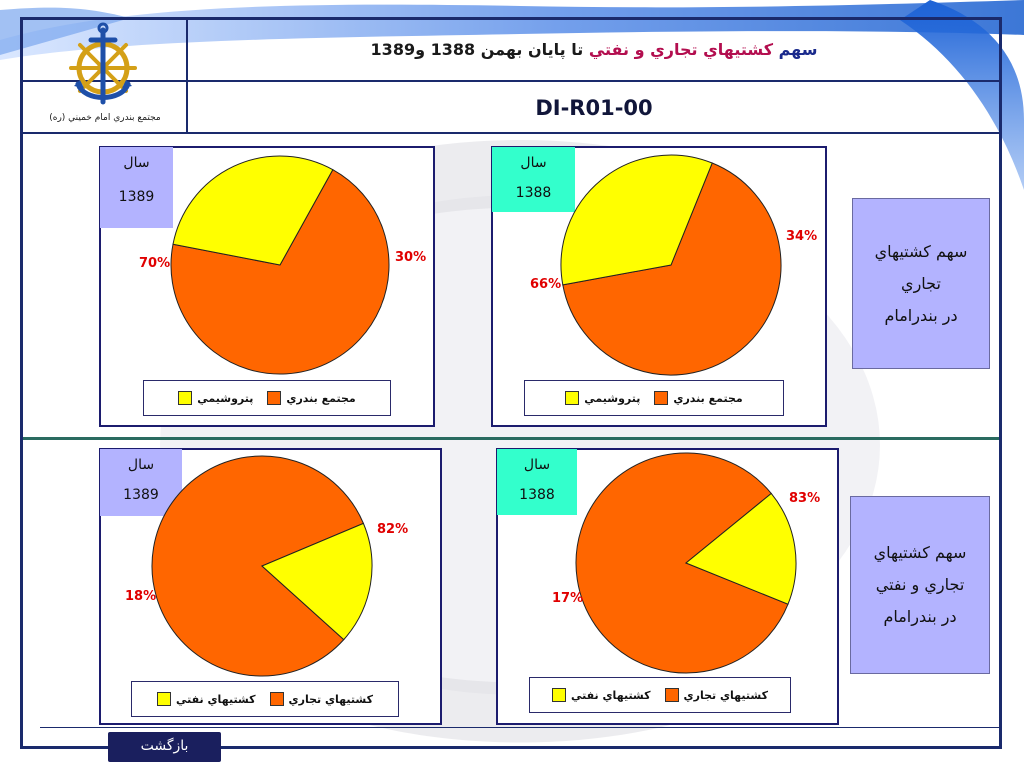 The height and width of the screenshot is (768, 1024). Describe the element at coordinates (537, 482) in the screenshot. I see `year-box-bottom-right: سال 1388` at that location.